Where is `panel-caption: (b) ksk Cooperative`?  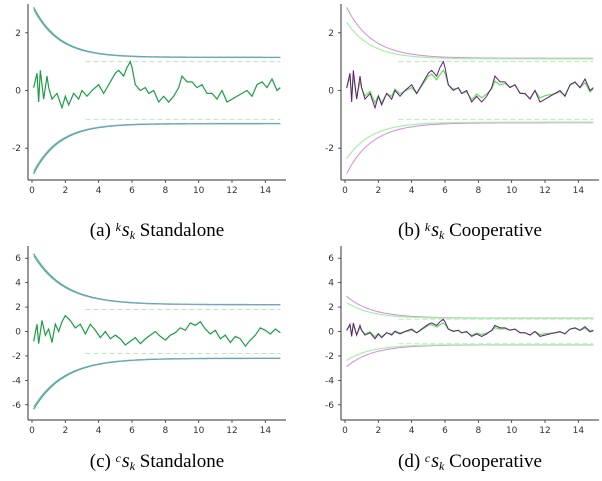
panel-caption: (b) ksk Cooperative is located at coordinates (470, 230).